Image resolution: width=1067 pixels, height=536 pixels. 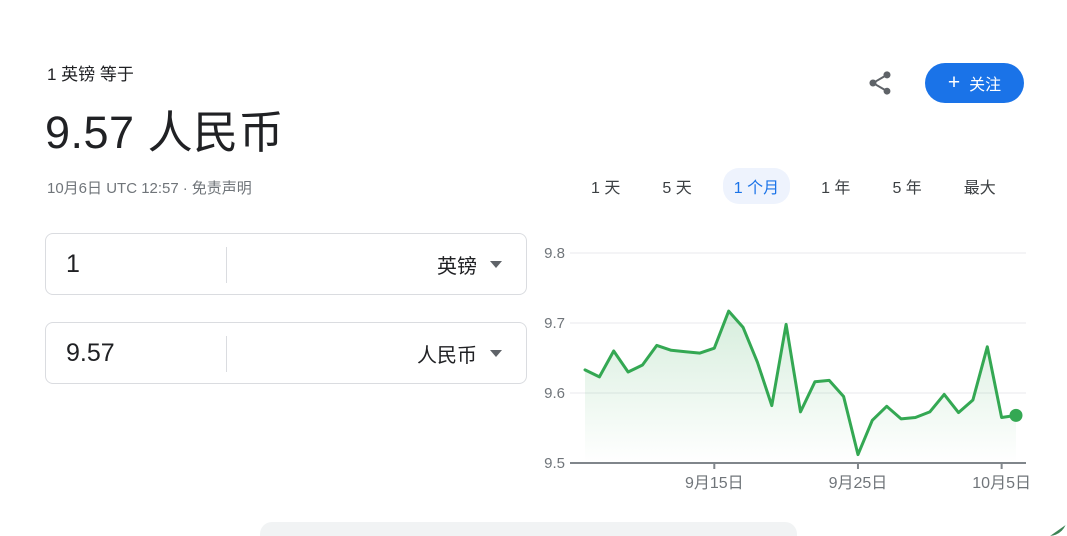 I want to click on conversion-meta: 10月6日 UTC 12:57 · 免责声明, so click(x=149, y=187).